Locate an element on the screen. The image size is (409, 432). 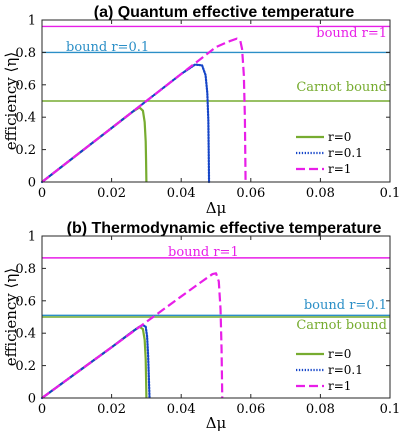
chart-title: (a) Quantum effective temperature is located at coordinates (224, 12).